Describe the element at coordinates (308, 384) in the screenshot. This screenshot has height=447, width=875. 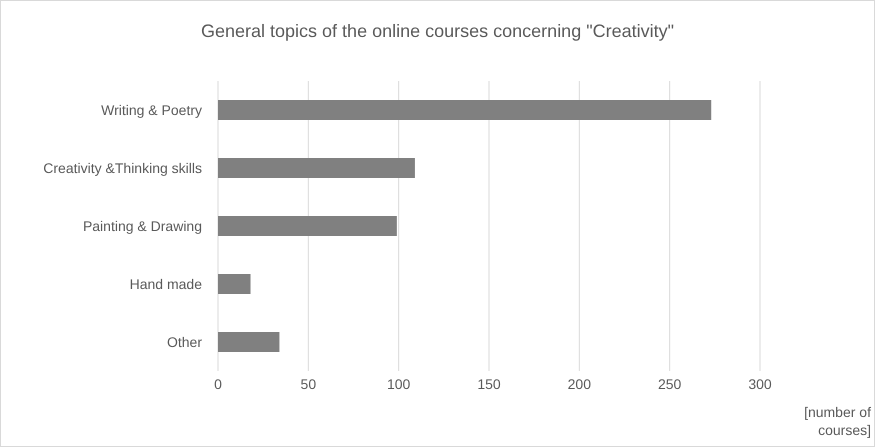
I see `x-tick-label: 50` at that location.